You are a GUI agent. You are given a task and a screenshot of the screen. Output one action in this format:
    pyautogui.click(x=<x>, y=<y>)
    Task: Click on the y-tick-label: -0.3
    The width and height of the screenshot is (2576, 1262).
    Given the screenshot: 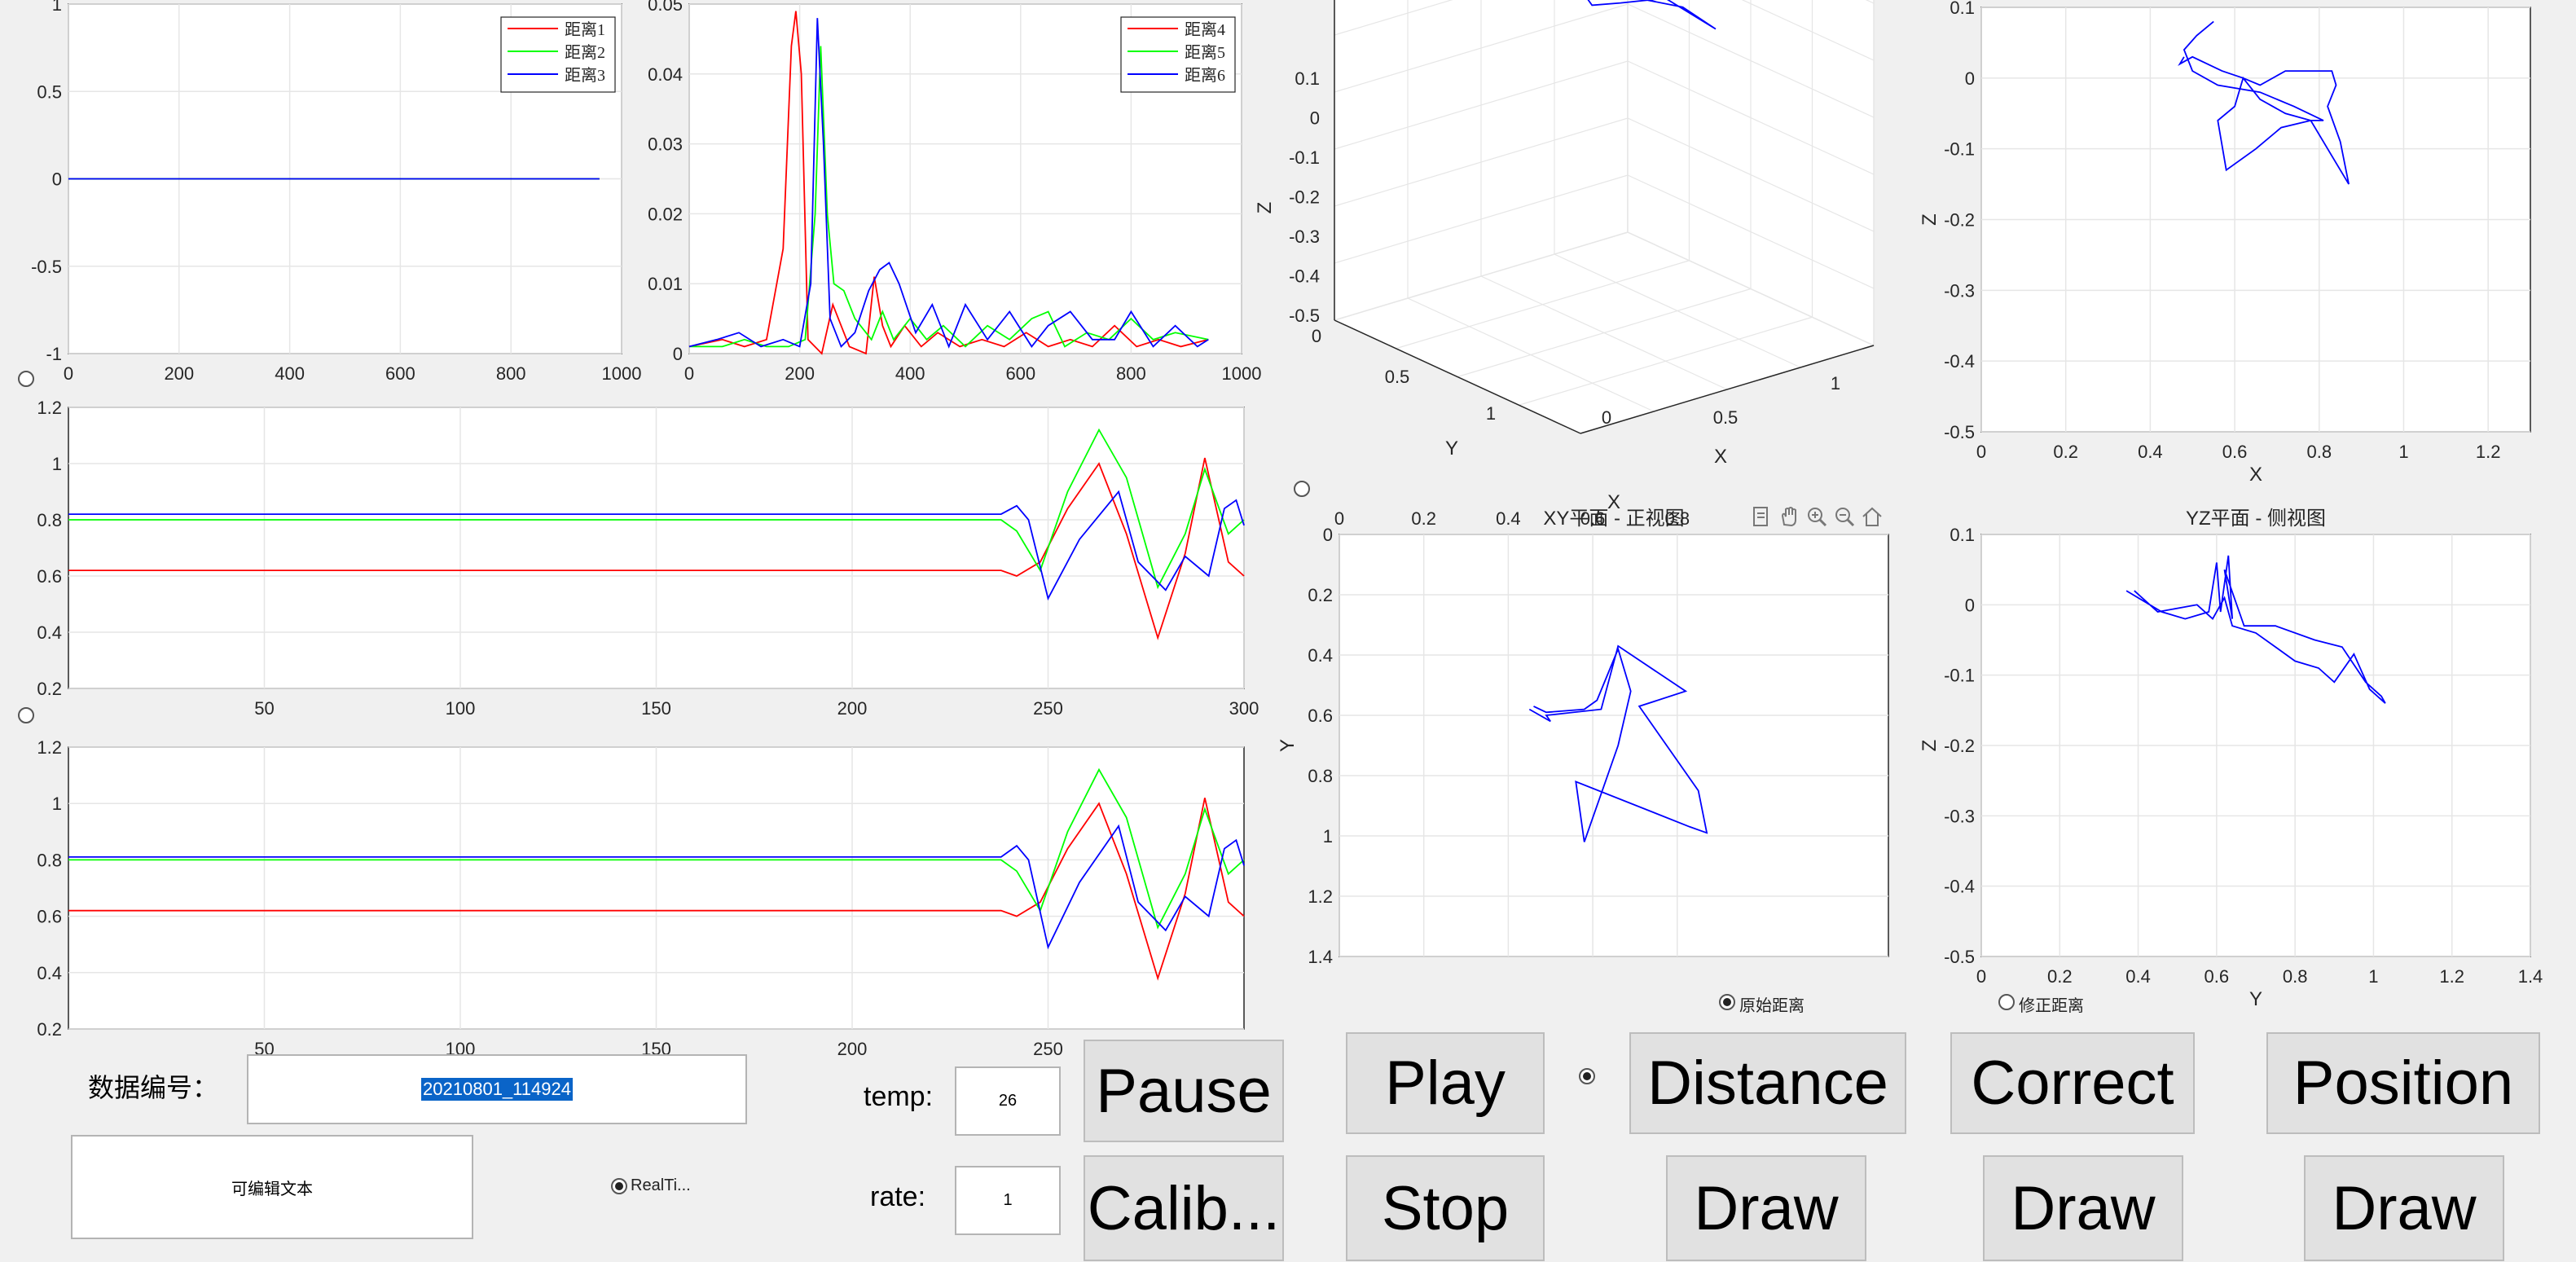 What is the action you would take?
    pyautogui.click(x=1959, y=290)
    